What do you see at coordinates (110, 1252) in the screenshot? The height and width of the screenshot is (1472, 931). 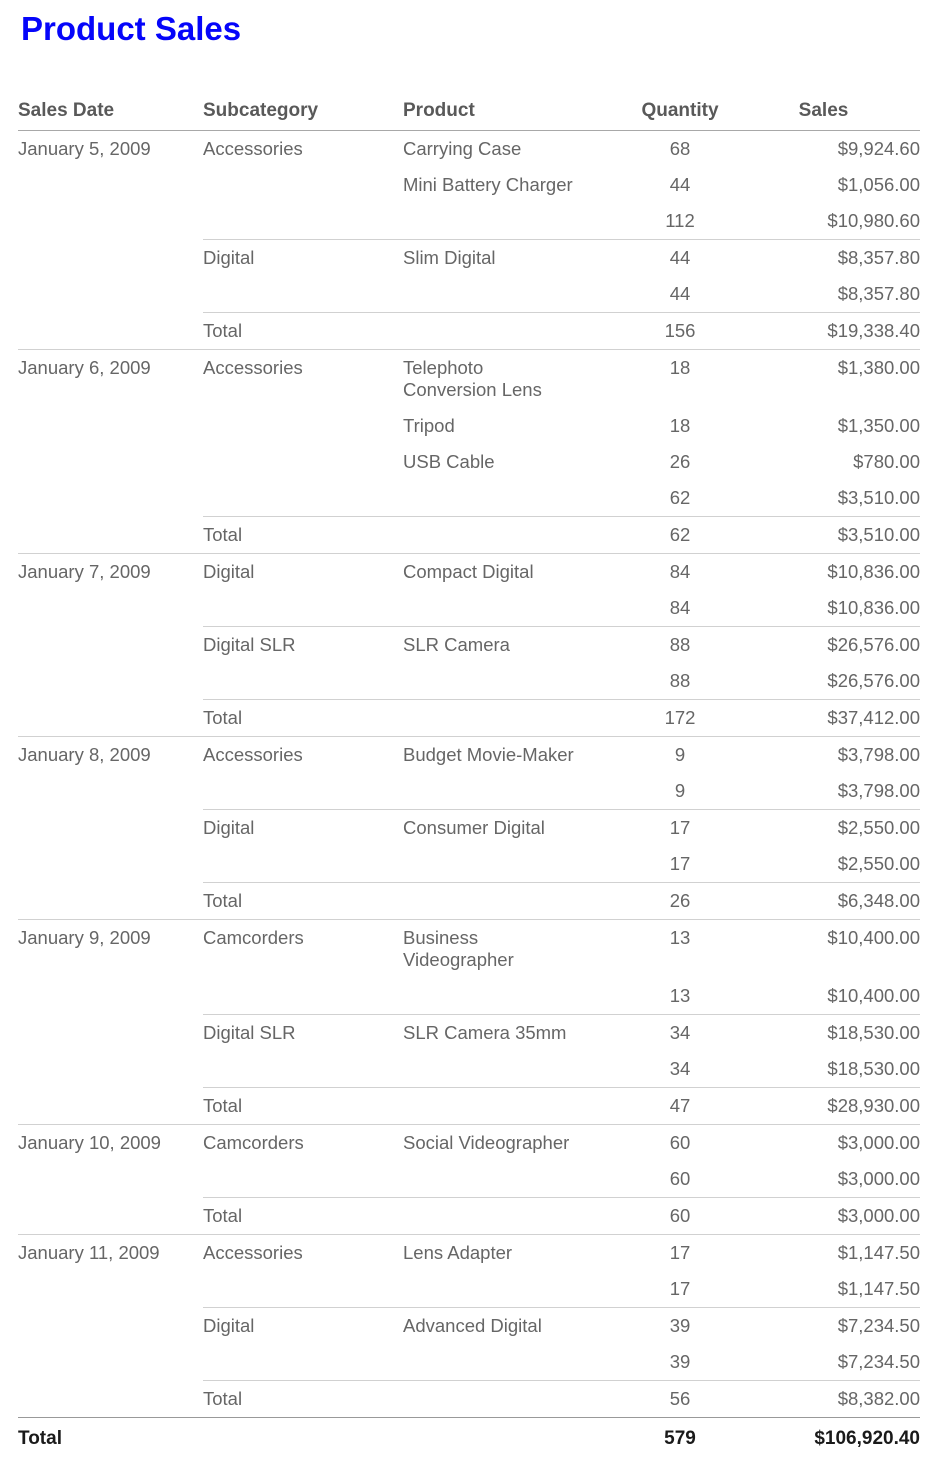 I see `cell-sales-date: January 11, 2009` at bounding box center [110, 1252].